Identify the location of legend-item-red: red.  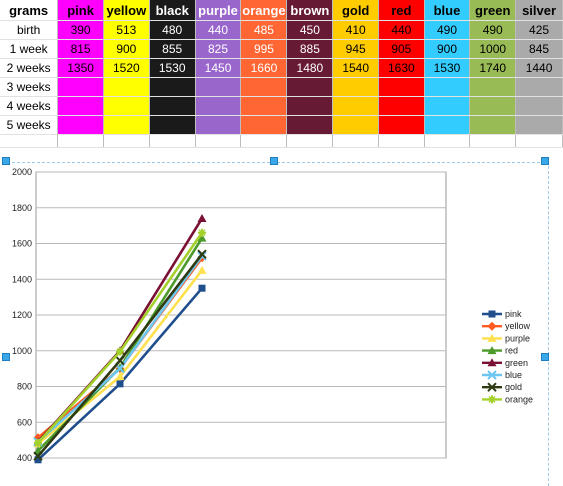
(500, 351).